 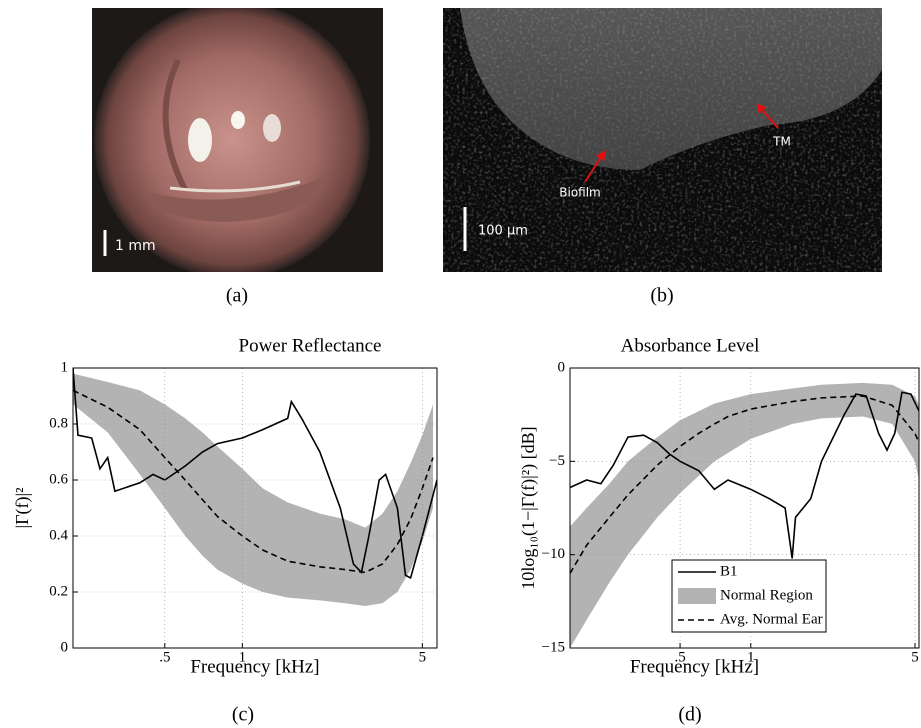 What do you see at coordinates (58, 479) in the screenshot?
I see `y-tick-label: 0.6` at bounding box center [58, 479].